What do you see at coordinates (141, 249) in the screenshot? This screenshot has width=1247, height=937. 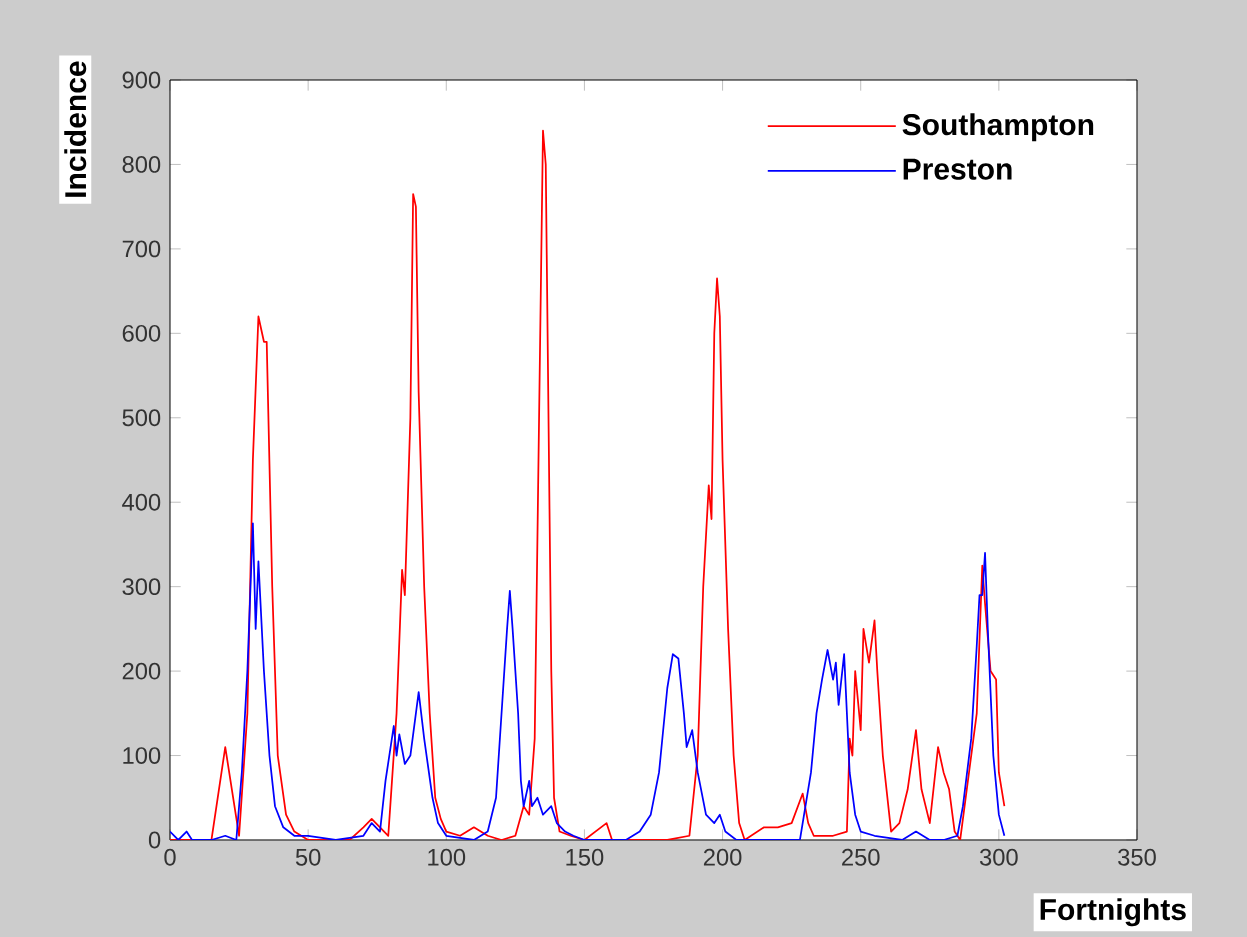 I see `y-tick-label: 700` at bounding box center [141, 249].